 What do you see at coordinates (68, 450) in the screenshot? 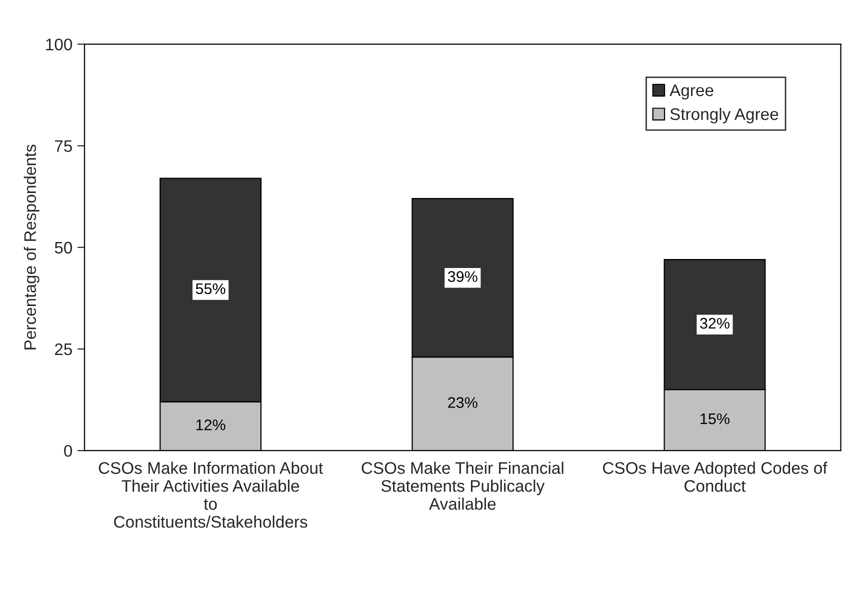
I see `y-tick-label: 0` at bounding box center [68, 450].